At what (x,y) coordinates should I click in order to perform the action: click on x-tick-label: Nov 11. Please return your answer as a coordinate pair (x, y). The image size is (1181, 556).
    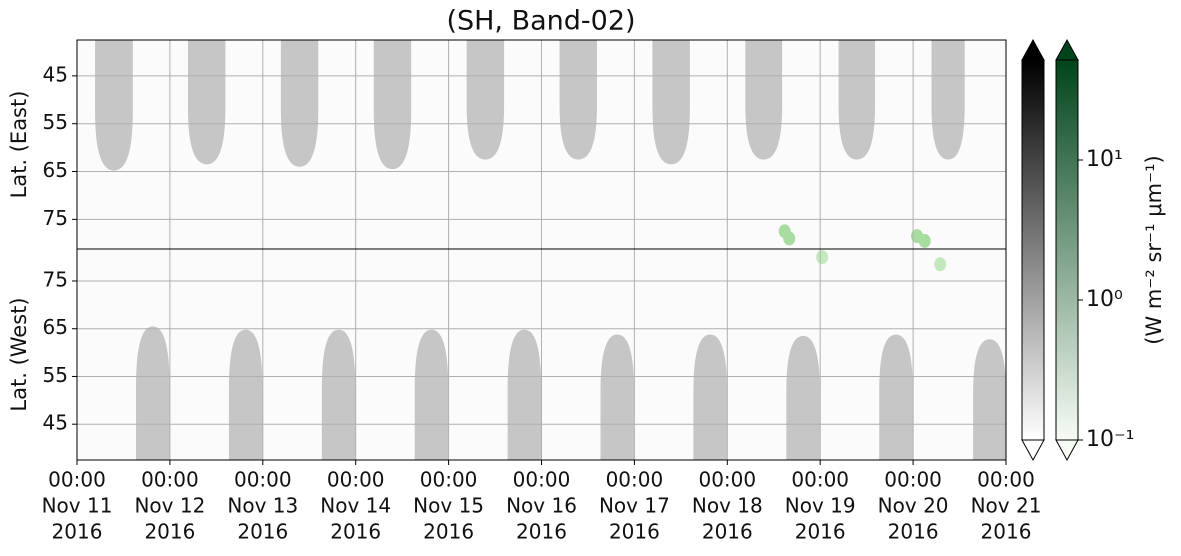
    Looking at the image, I should click on (77, 506).